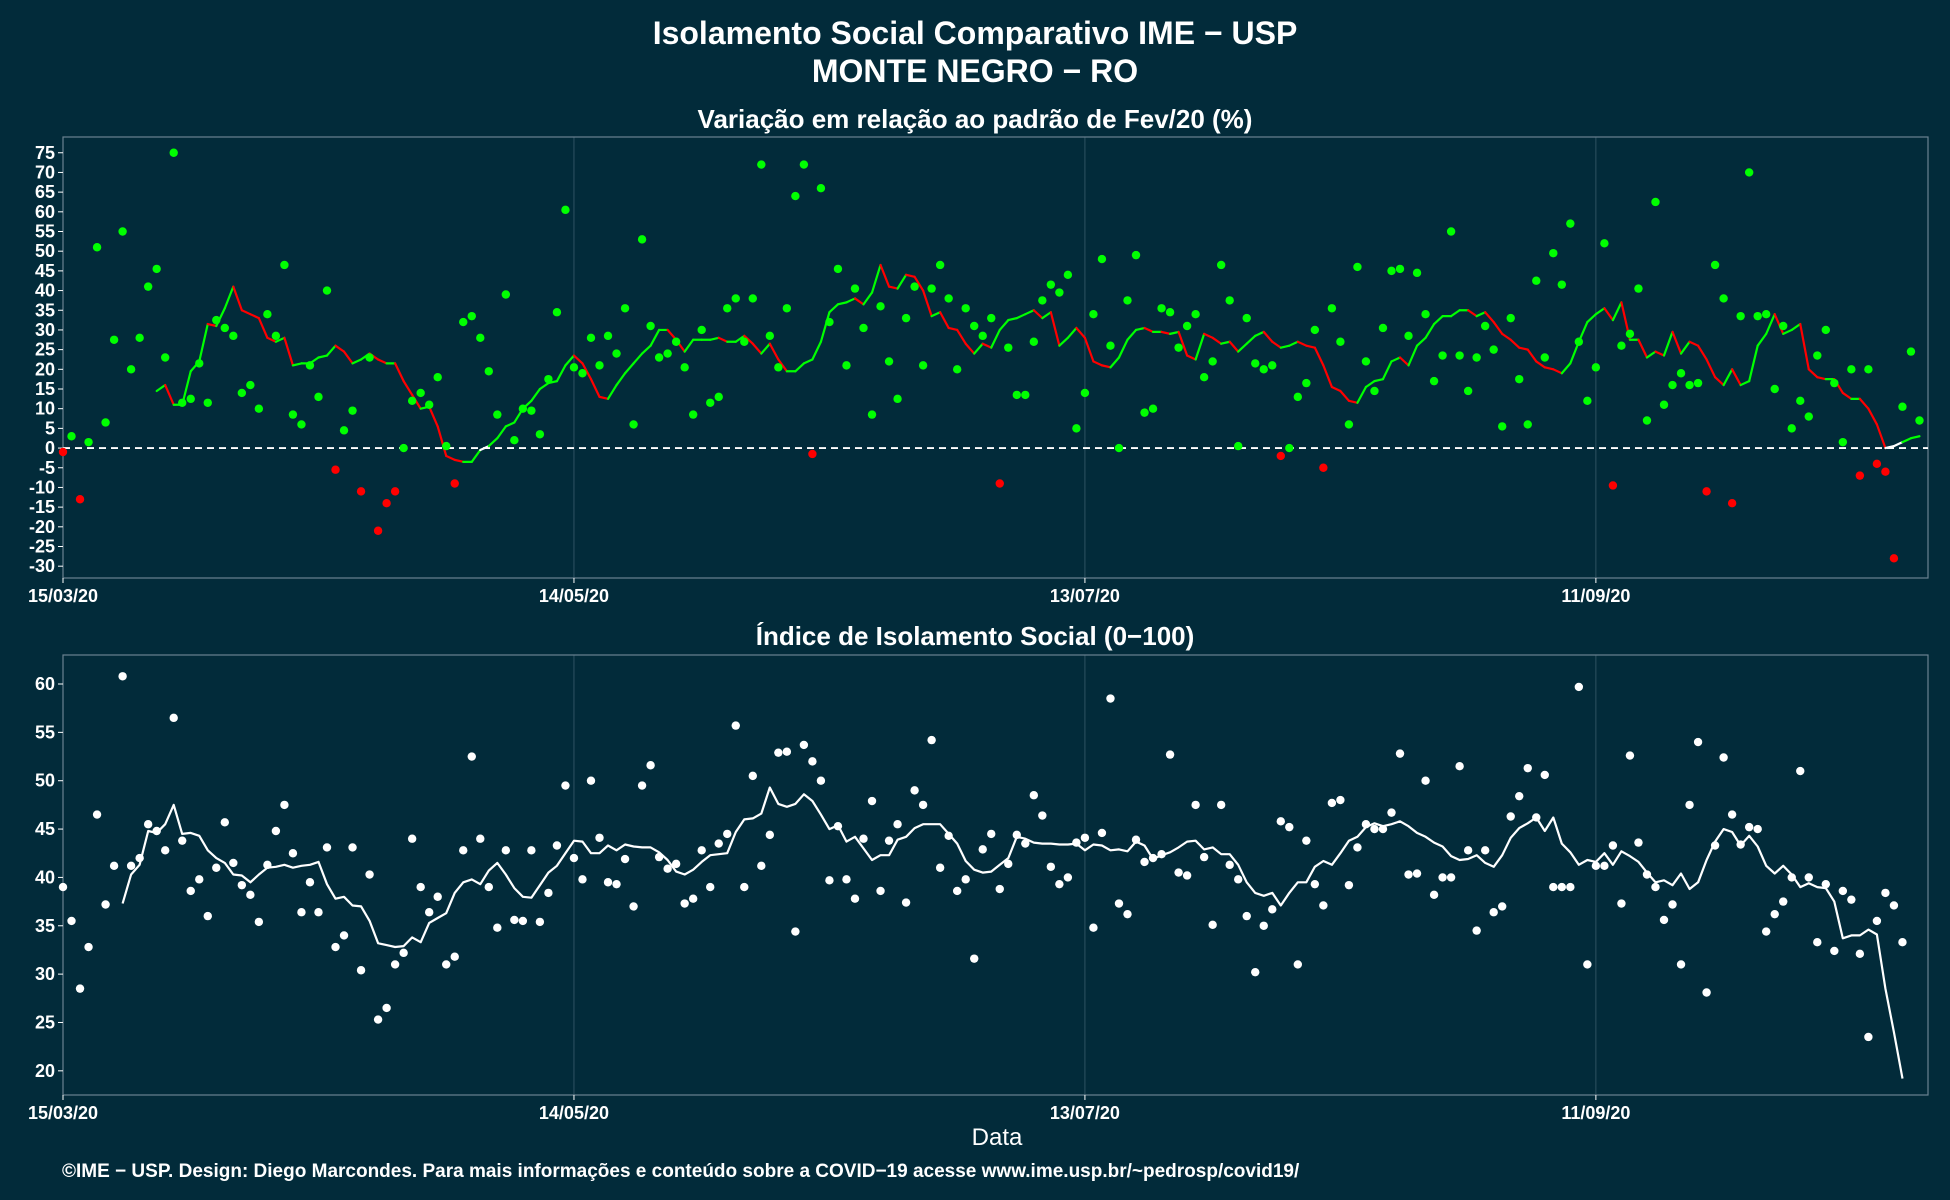 Image resolution: width=1950 pixels, height=1200 pixels. I want to click on x-tick-label: 11/09/20, so click(1595, 596).